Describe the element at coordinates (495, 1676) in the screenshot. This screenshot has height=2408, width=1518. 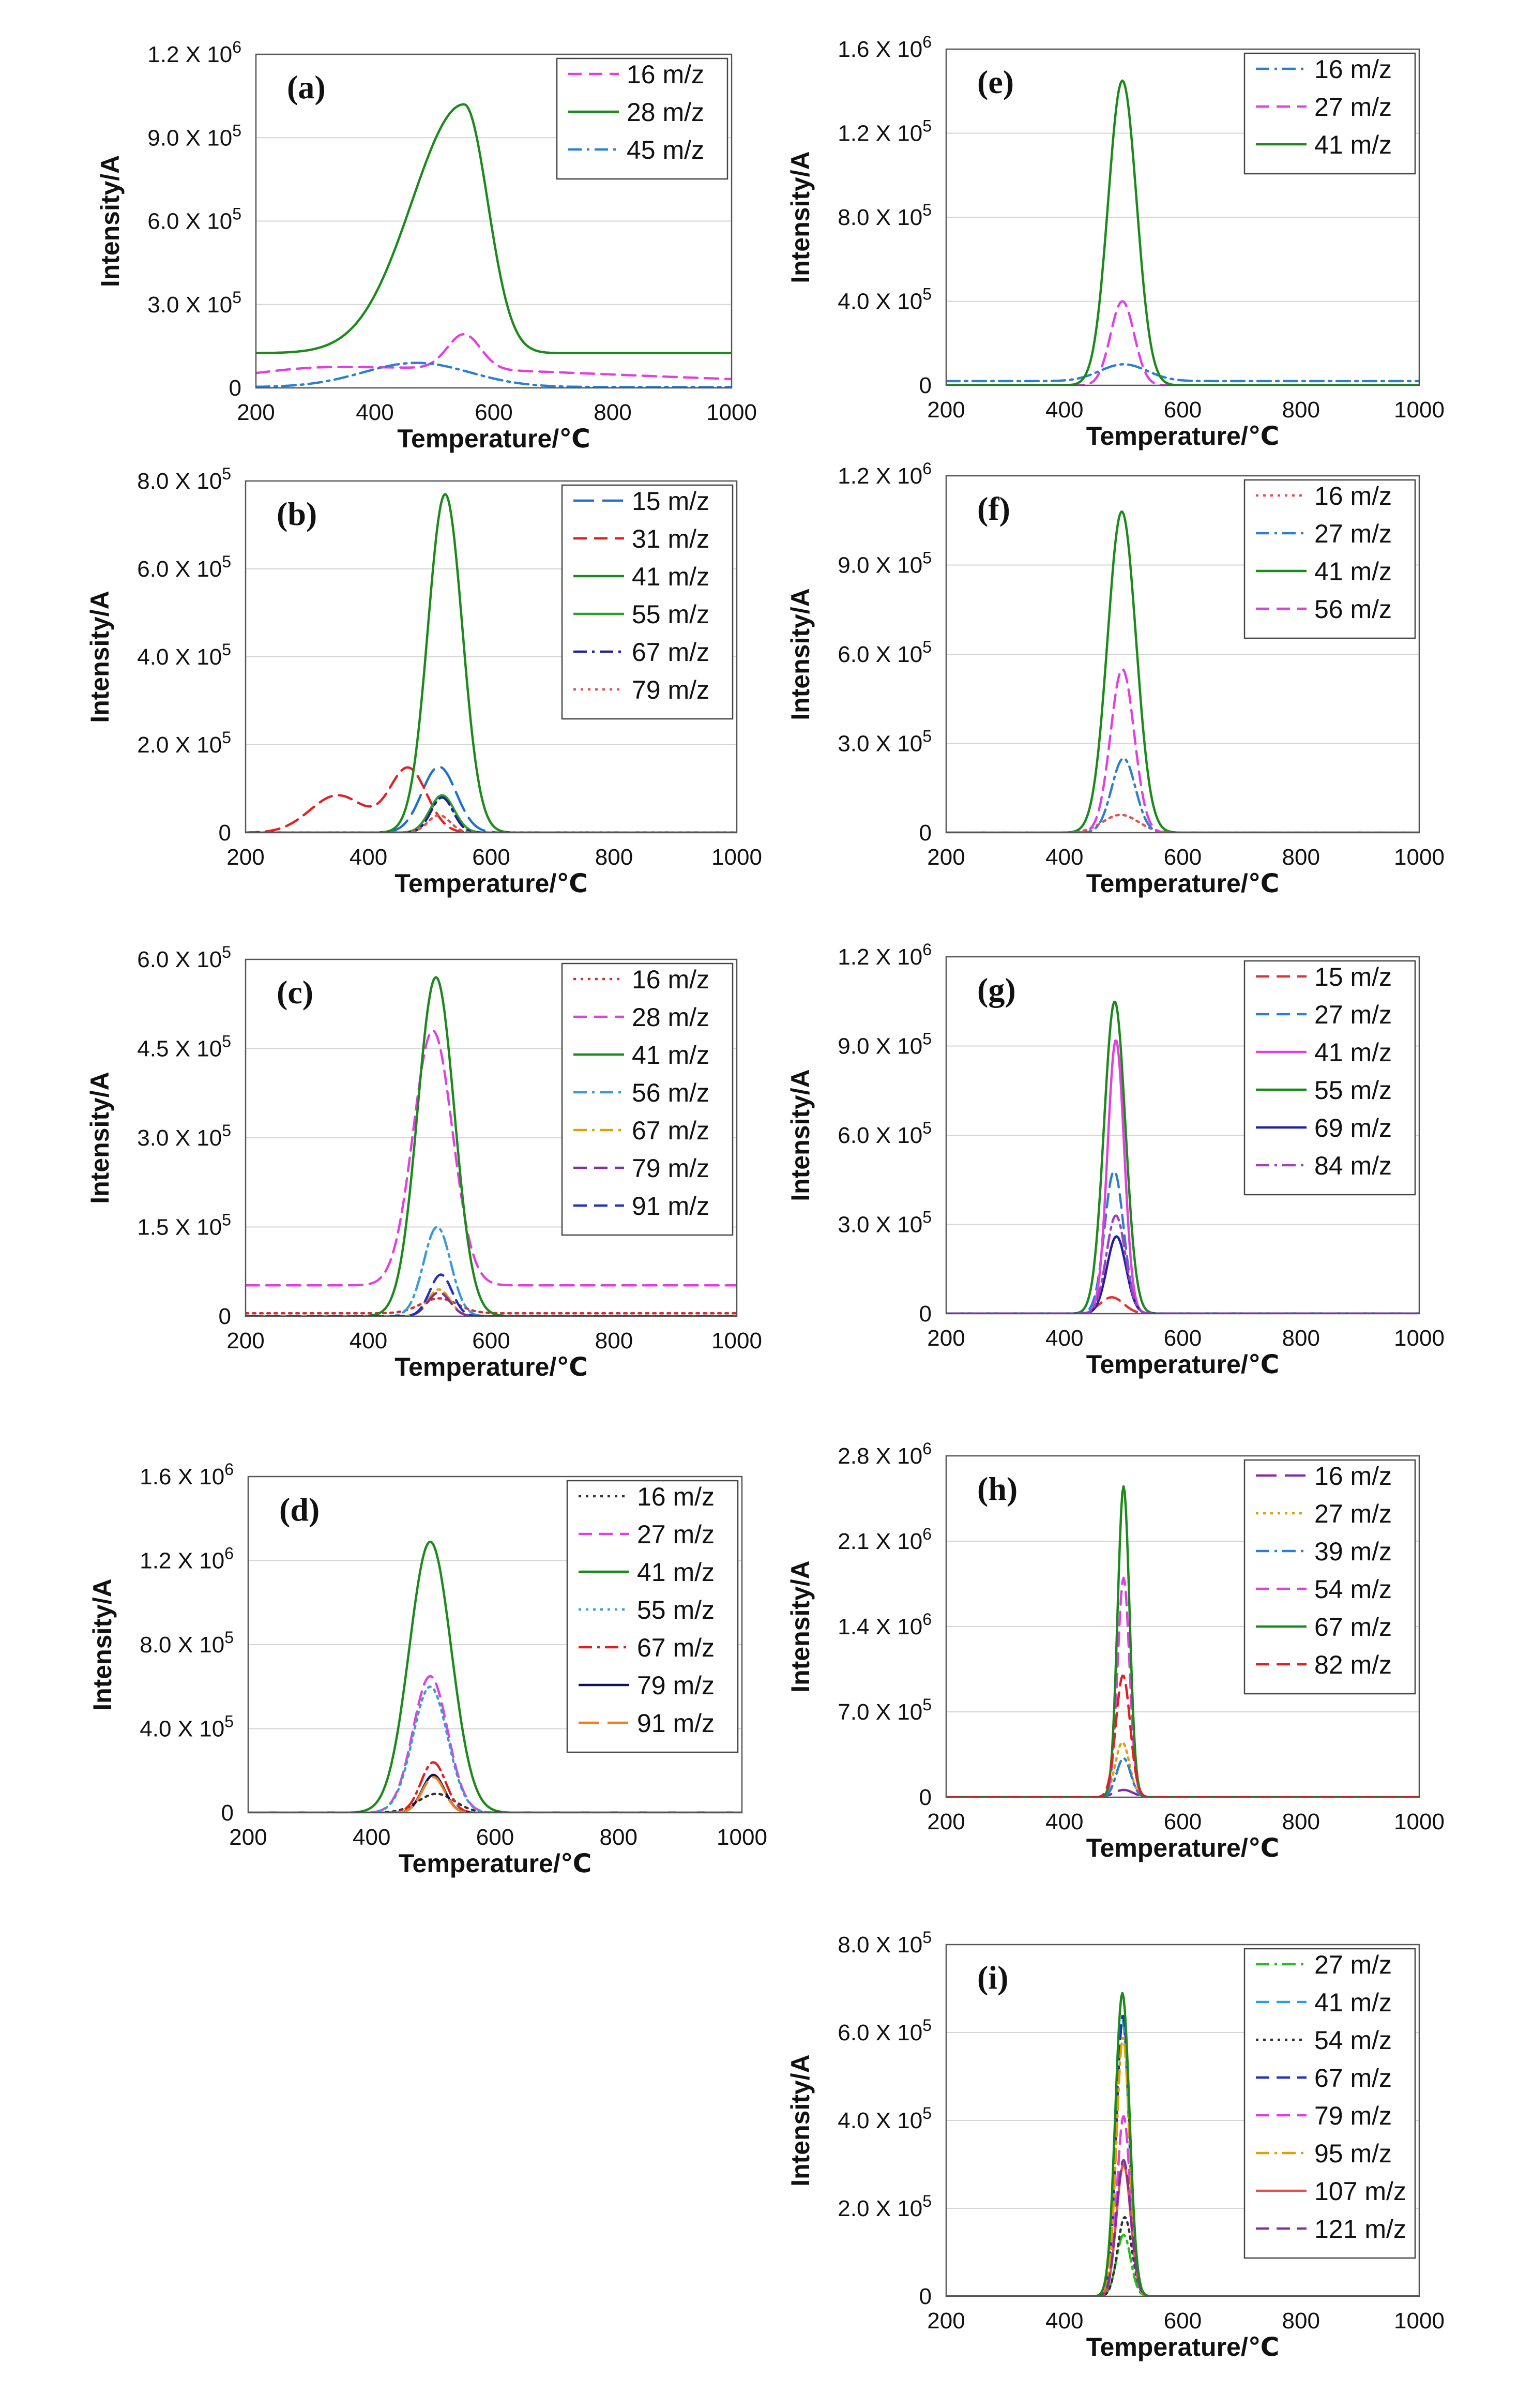
I see `series-line-41-m-z` at that location.